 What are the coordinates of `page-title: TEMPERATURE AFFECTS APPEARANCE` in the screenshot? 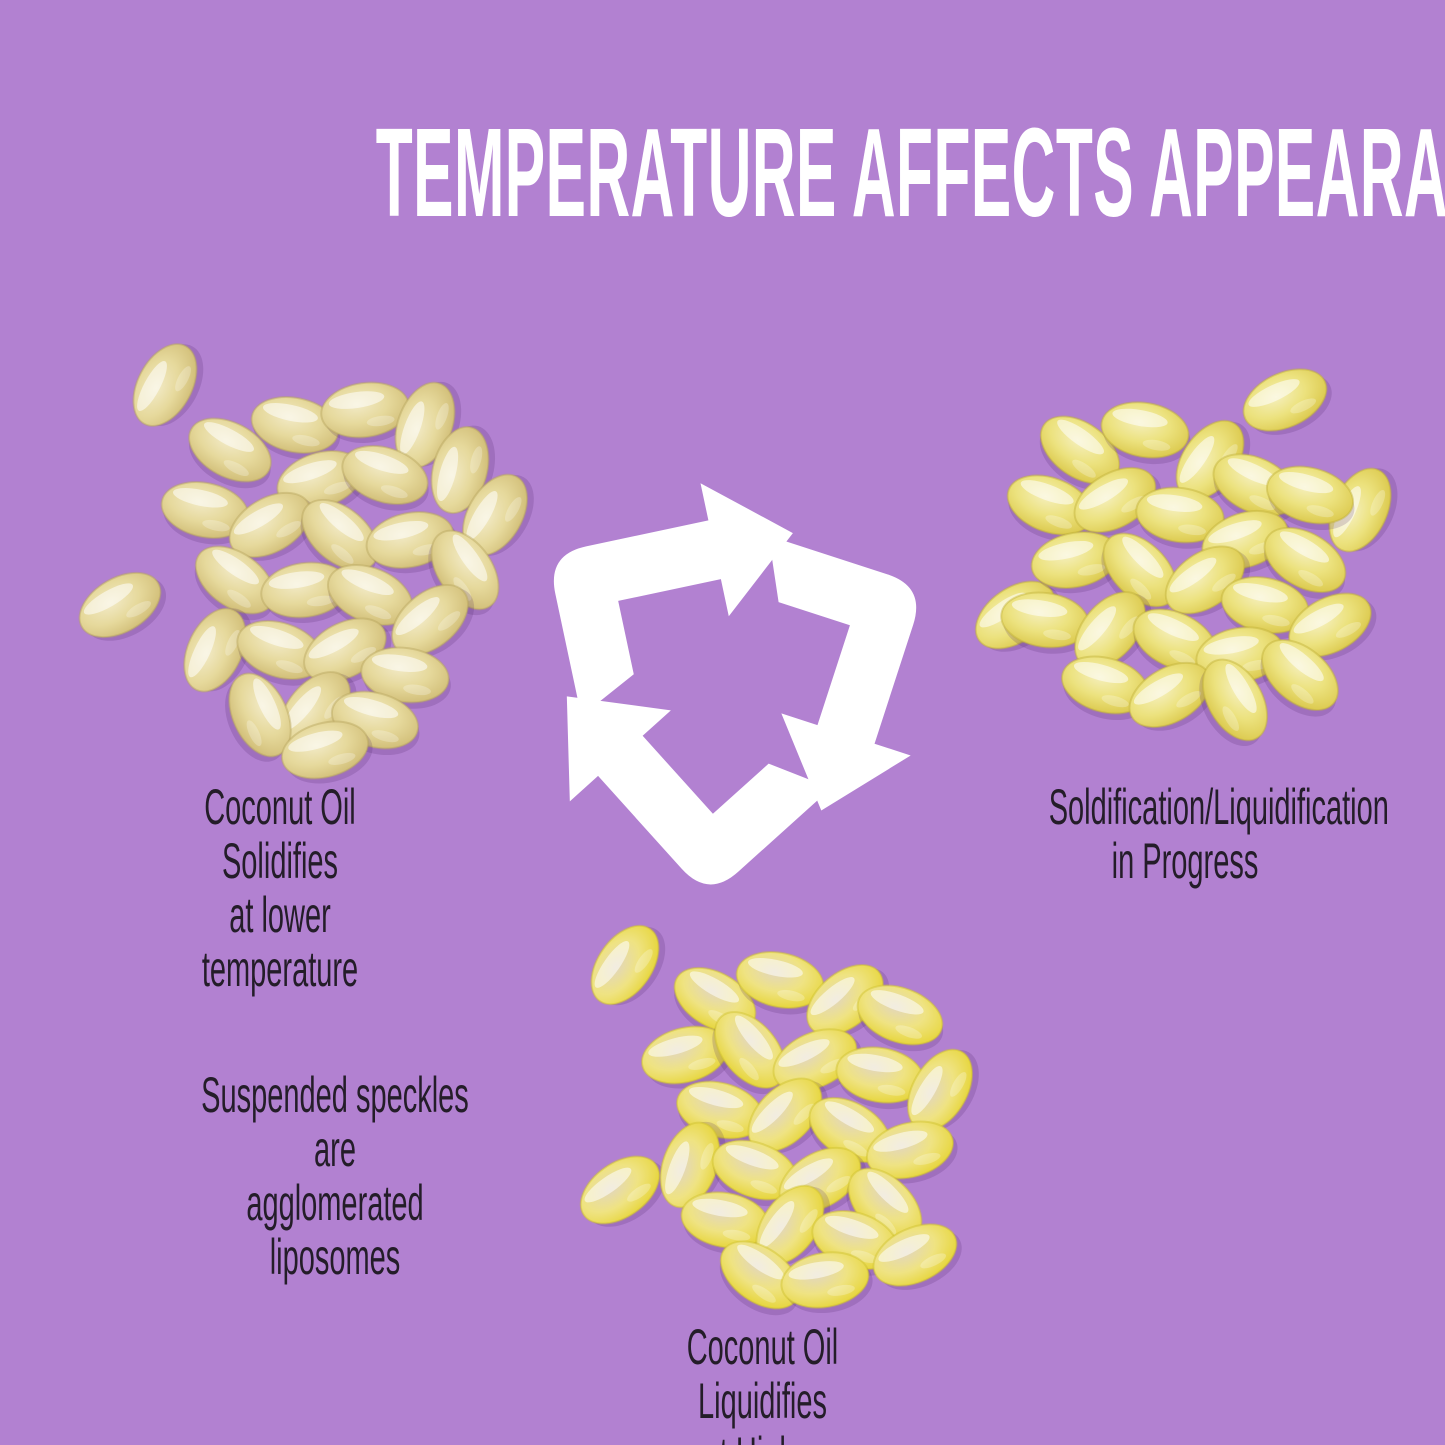 It's located at (910, 172).